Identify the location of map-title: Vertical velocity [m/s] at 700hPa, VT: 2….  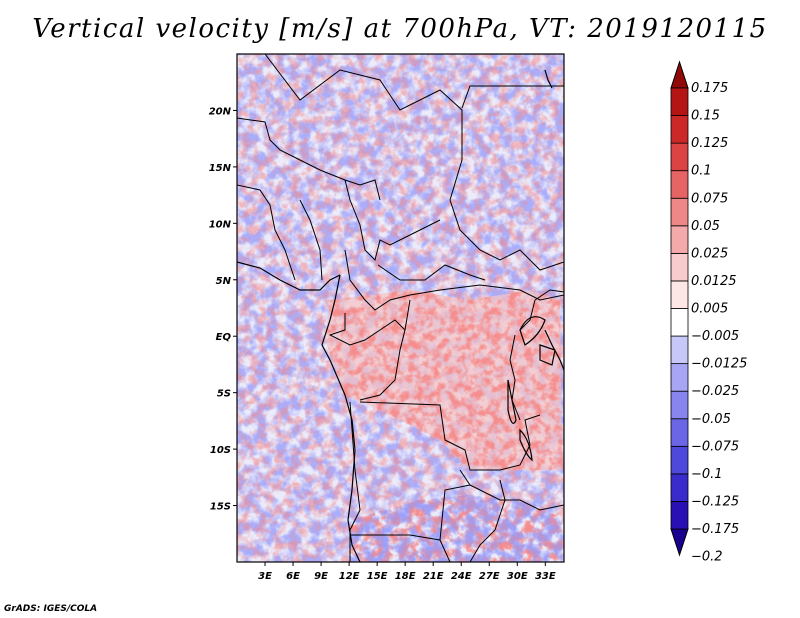
(400, 29).